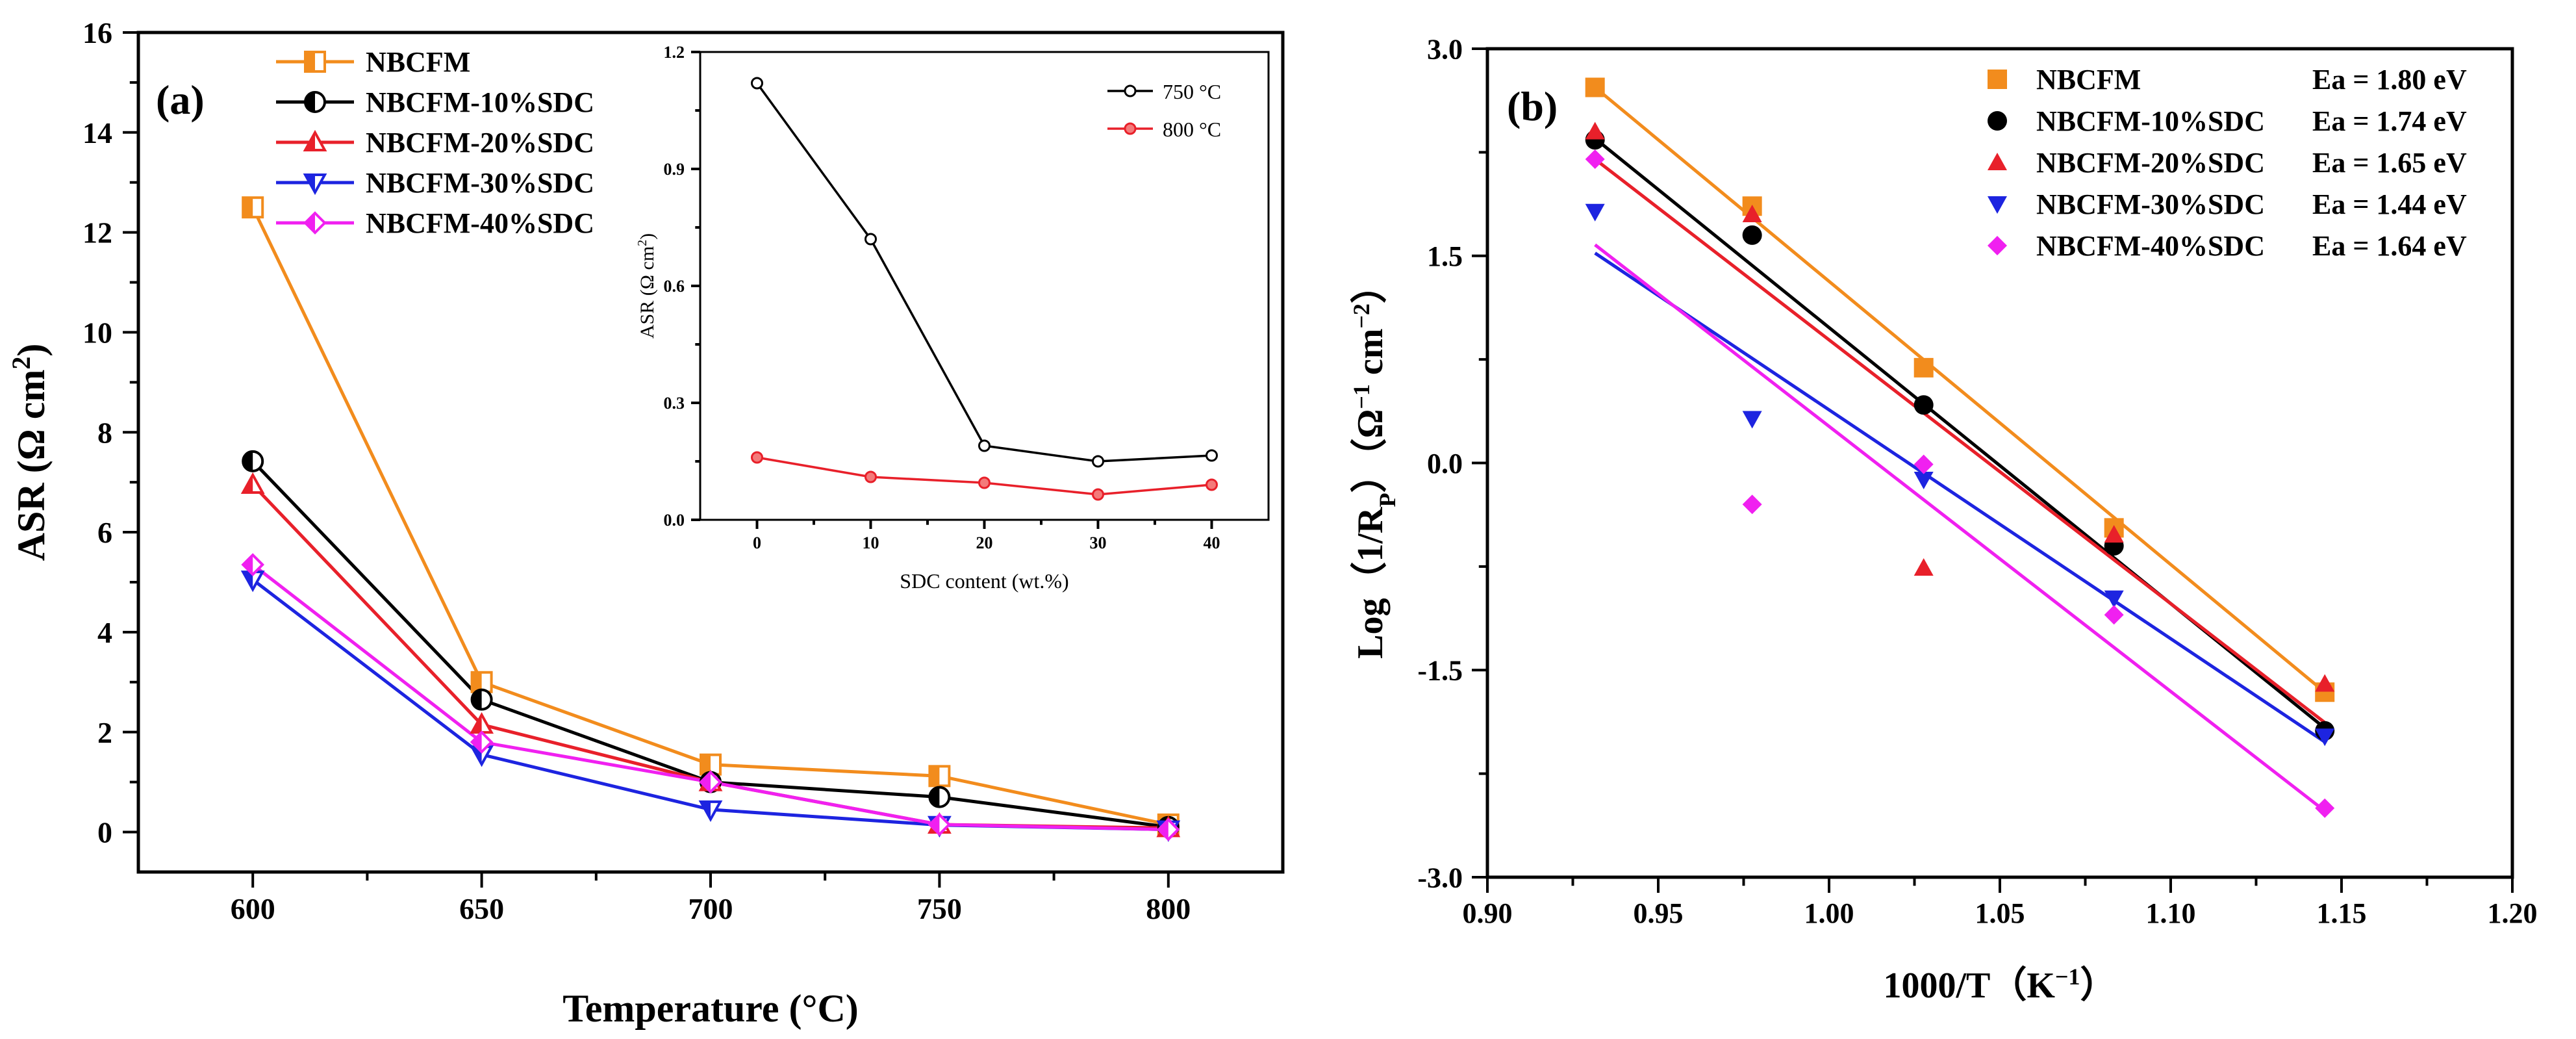  I want to click on y-tick-label: -1.5, so click(1440, 671).